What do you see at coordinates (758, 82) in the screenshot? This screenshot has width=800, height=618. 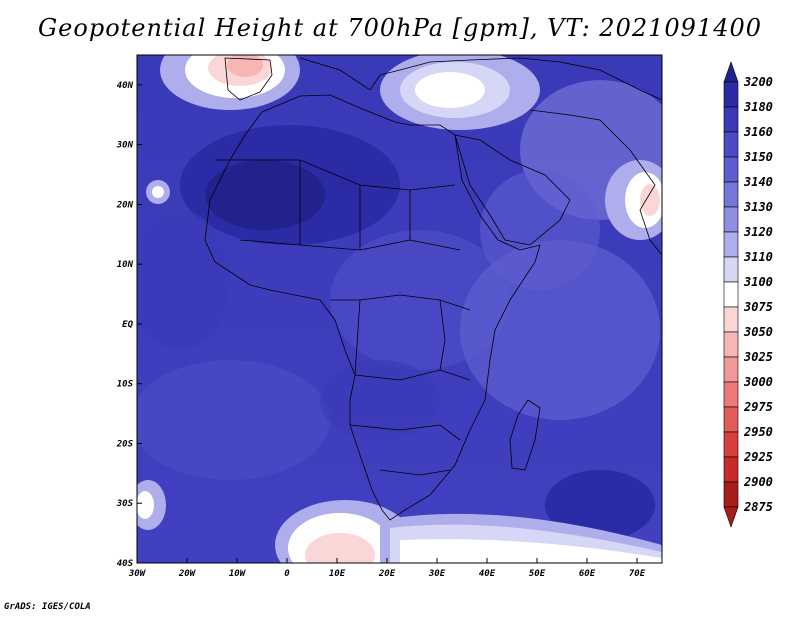 I see `colorbar-label: 3200` at bounding box center [758, 82].